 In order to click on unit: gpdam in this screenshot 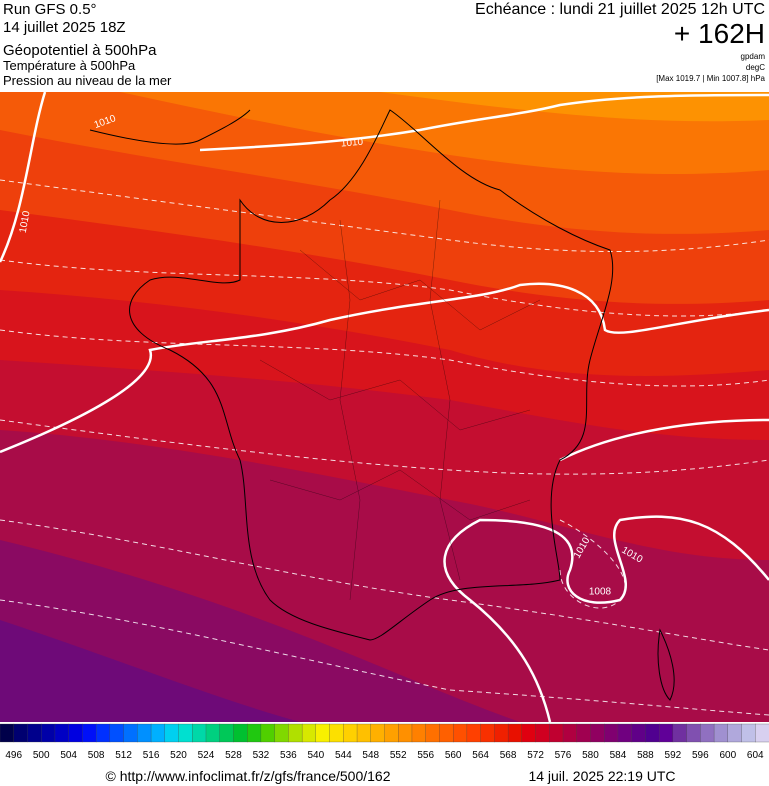, I will do `click(753, 56)`.